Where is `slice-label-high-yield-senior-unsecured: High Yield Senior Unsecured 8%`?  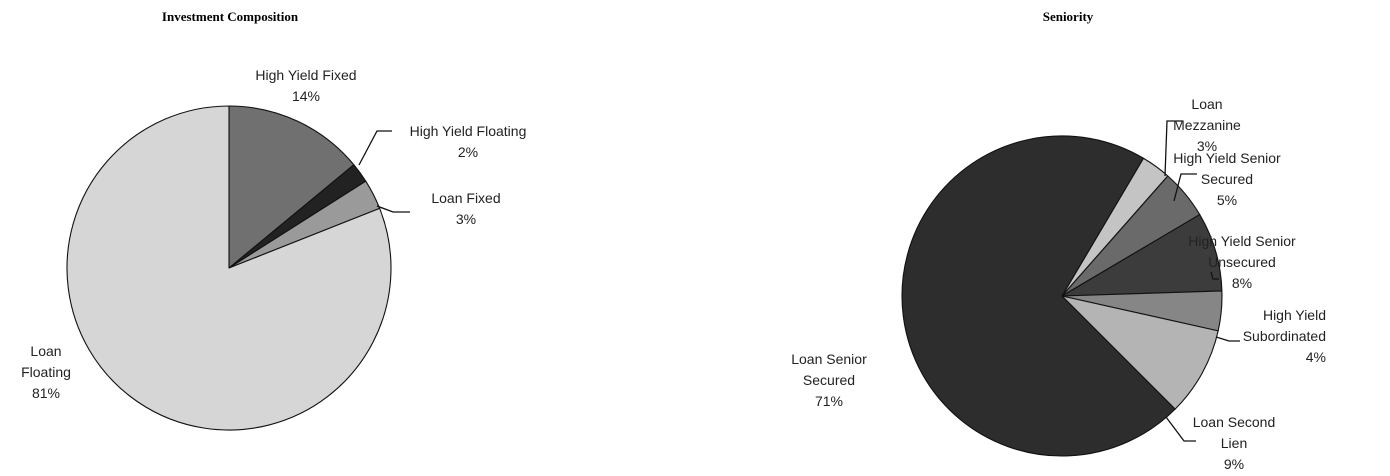 slice-label-high-yield-senior-unsecured: High Yield Senior Unsecured 8% is located at coordinates (1242, 262).